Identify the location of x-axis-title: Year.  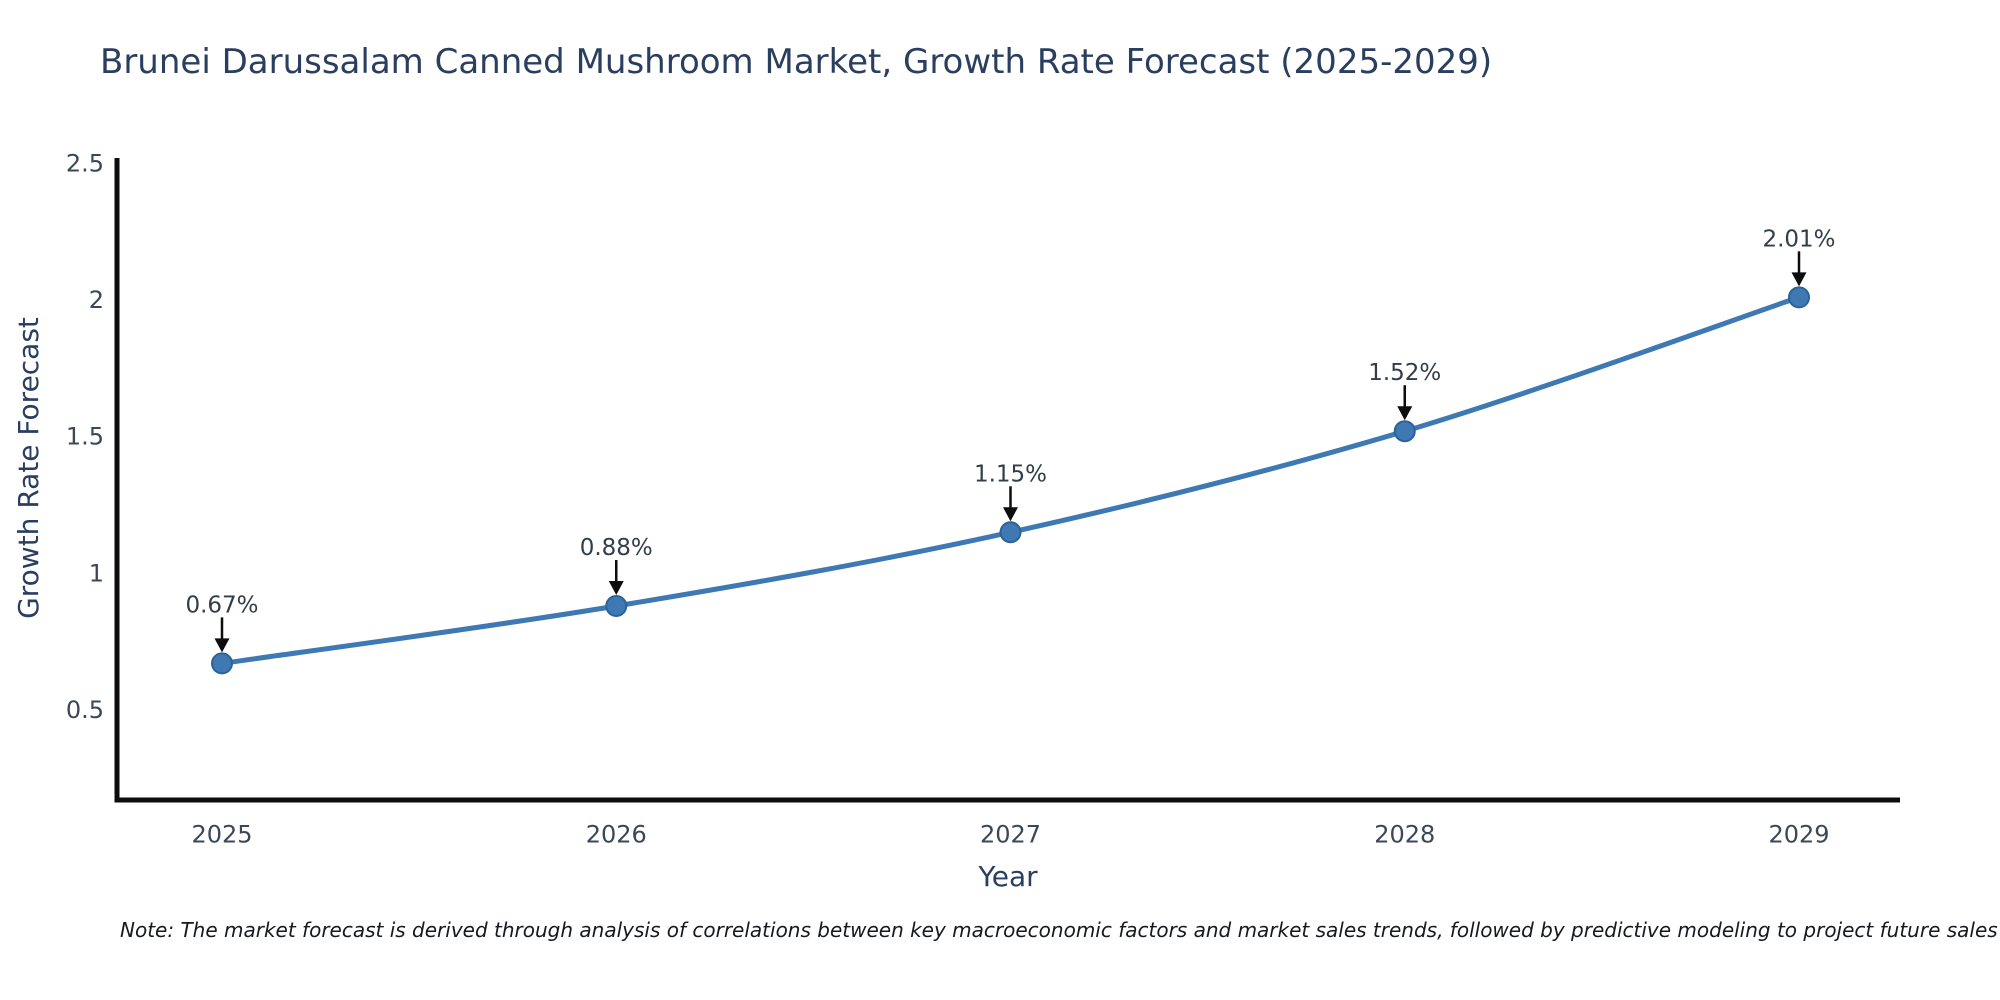
(1008, 876).